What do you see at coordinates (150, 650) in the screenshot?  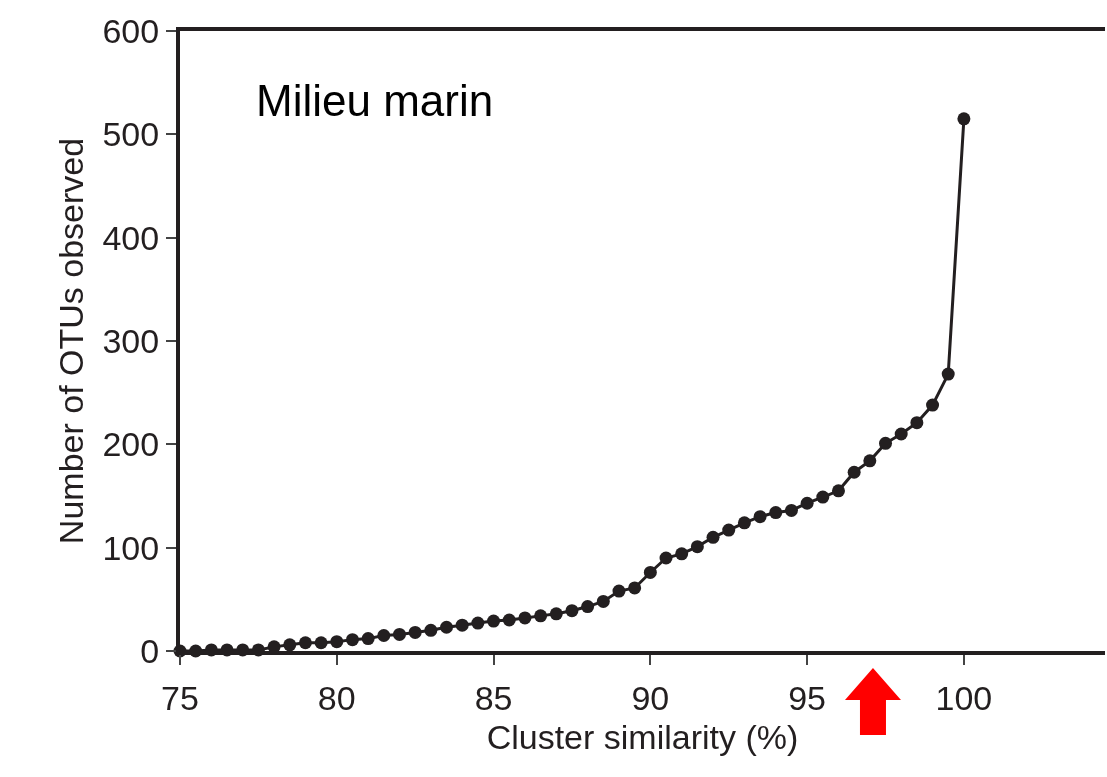 I see `y-tick-label: 0` at bounding box center [150, 650].